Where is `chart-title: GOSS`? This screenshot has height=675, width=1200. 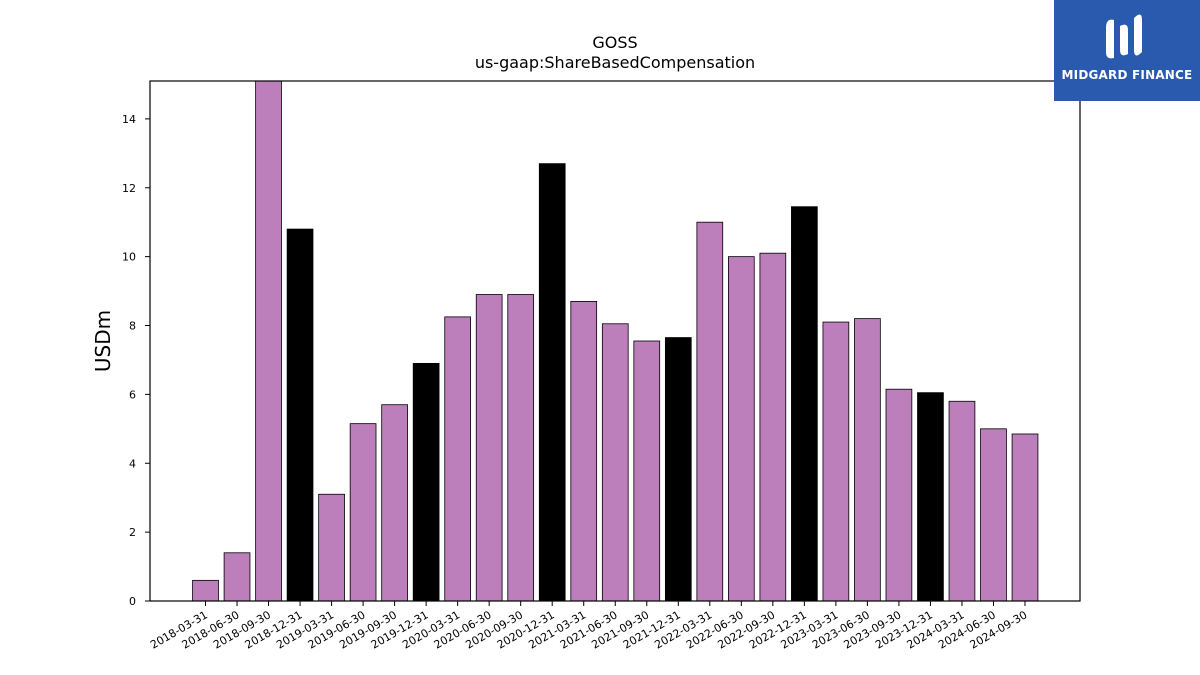 chart-title: GOSS is located at coordinates (614, 42).